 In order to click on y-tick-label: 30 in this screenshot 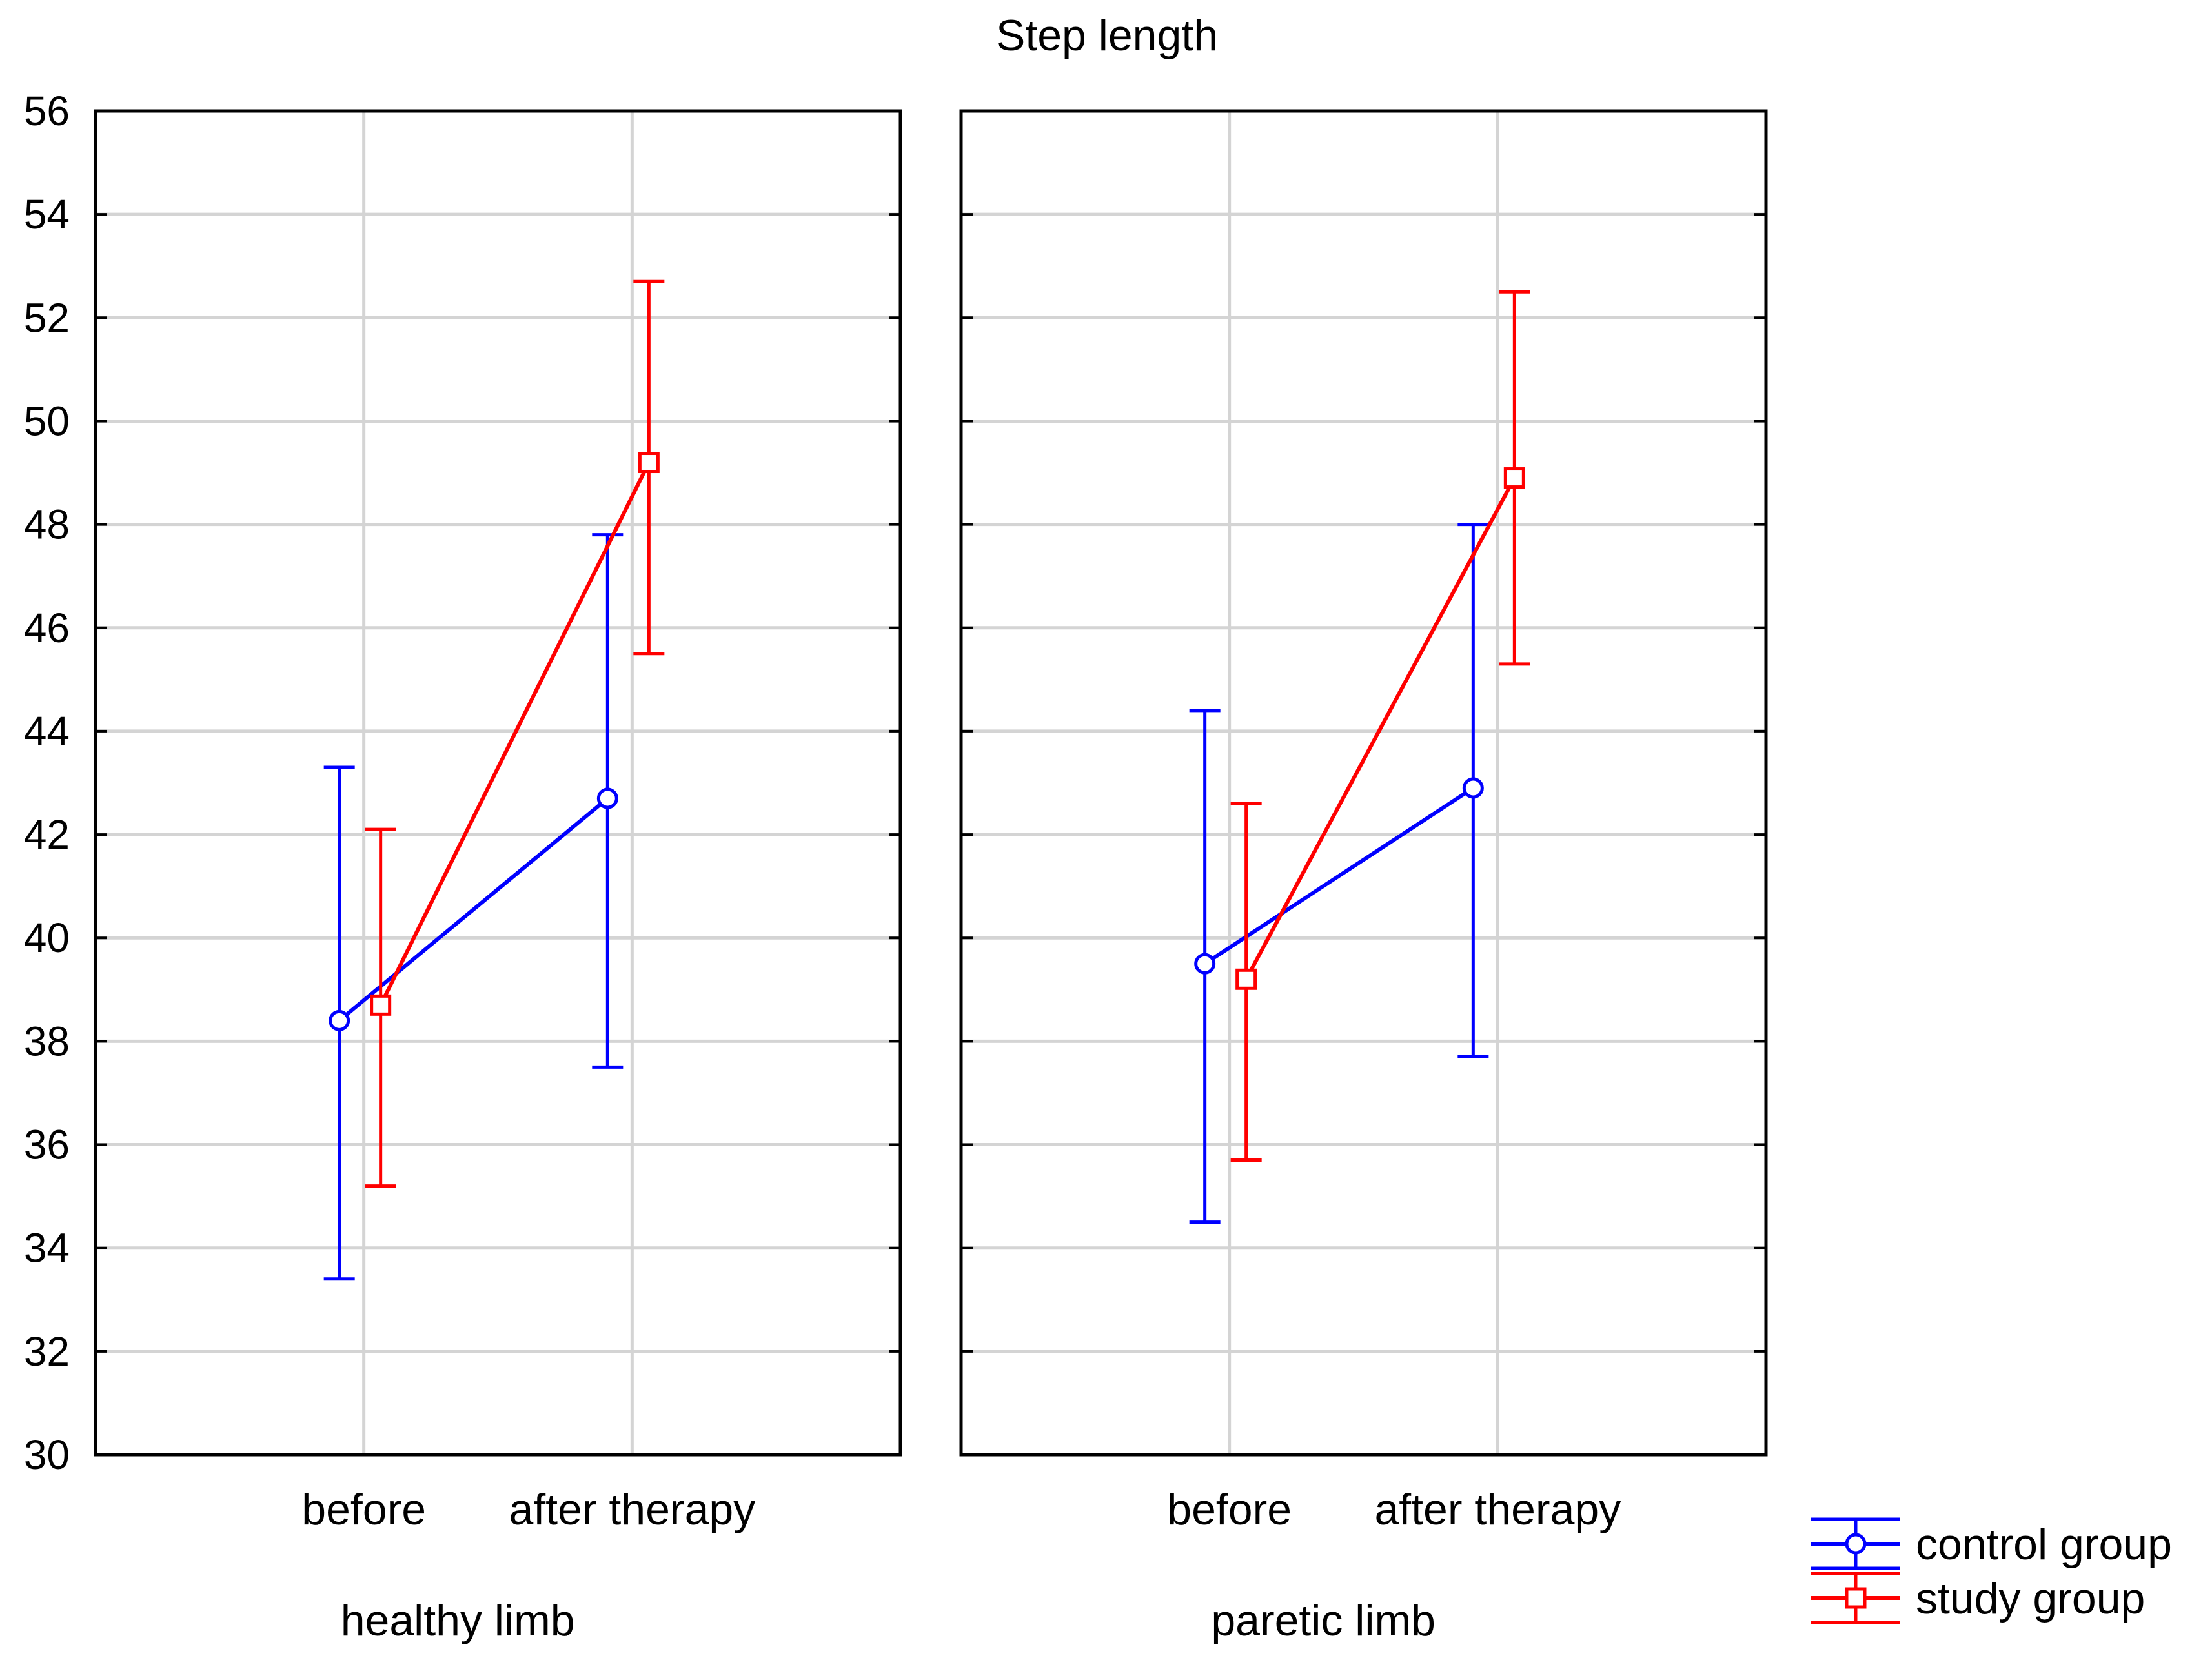, I will do `click(47, 1454)`.